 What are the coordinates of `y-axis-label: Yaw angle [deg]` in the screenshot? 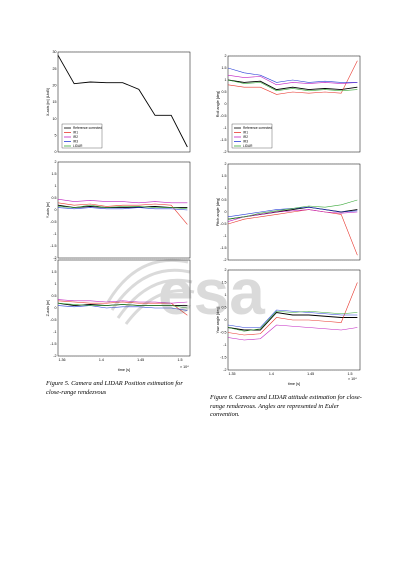 It's located at (218, 320).